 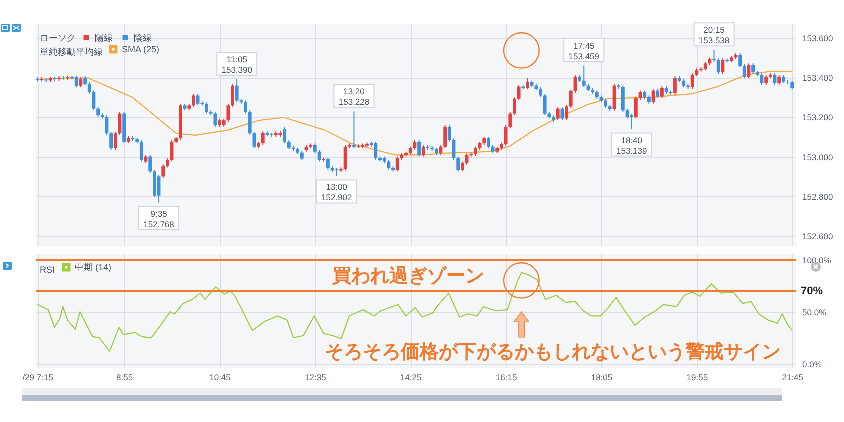 What do you see at coordinates (48, 270) in the screenshot?
I see `legend-title: RSI` at bounding box center [48, 270].